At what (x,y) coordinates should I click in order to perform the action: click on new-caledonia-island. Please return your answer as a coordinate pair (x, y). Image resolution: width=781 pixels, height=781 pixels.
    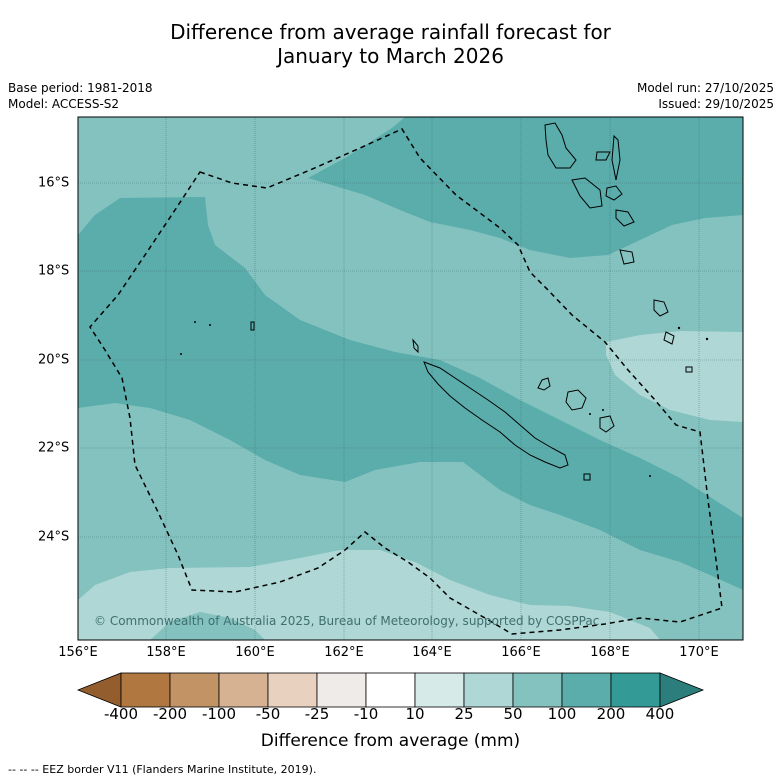
    Looking at the image, I should click on (496, 415).